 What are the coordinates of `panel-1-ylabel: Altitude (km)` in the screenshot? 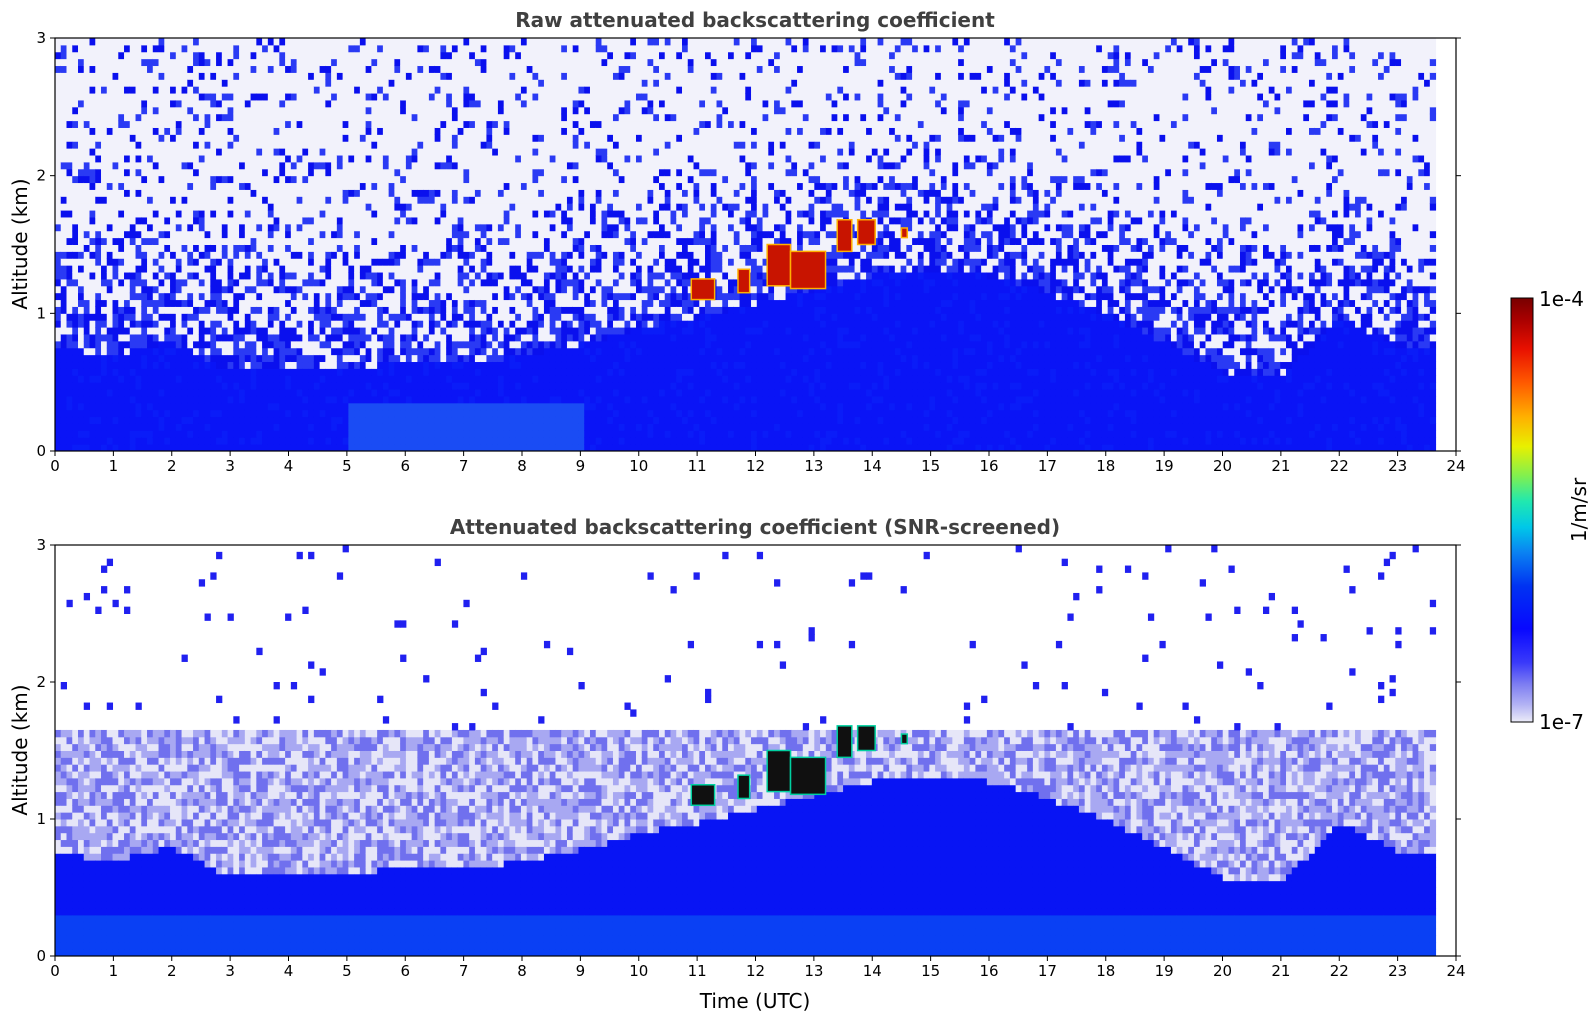 It's located at (20, 243).